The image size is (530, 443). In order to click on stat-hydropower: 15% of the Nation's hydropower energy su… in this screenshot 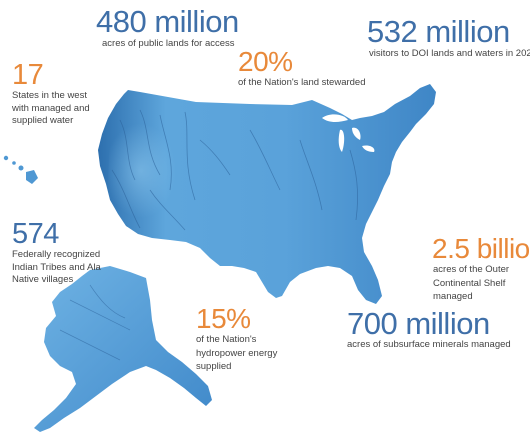, I will do `click(236, 339)`.